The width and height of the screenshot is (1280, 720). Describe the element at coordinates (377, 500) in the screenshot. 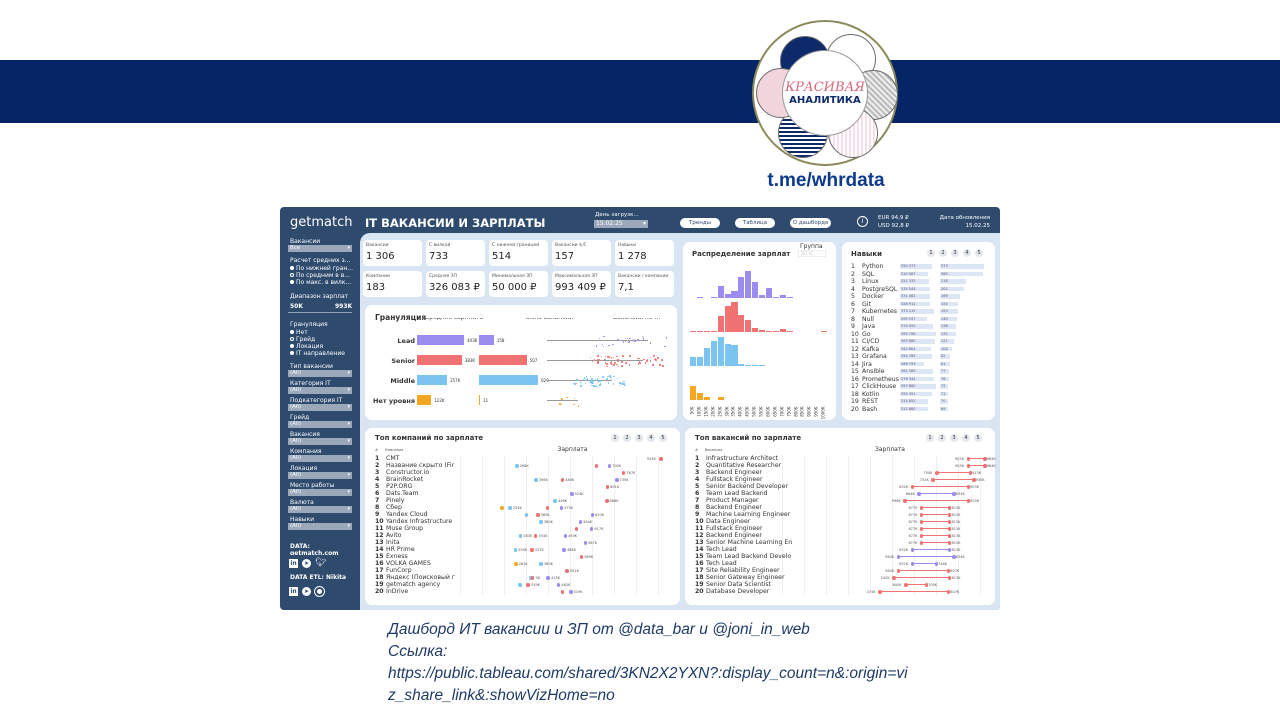

I see `row-rank: 7` at that location.